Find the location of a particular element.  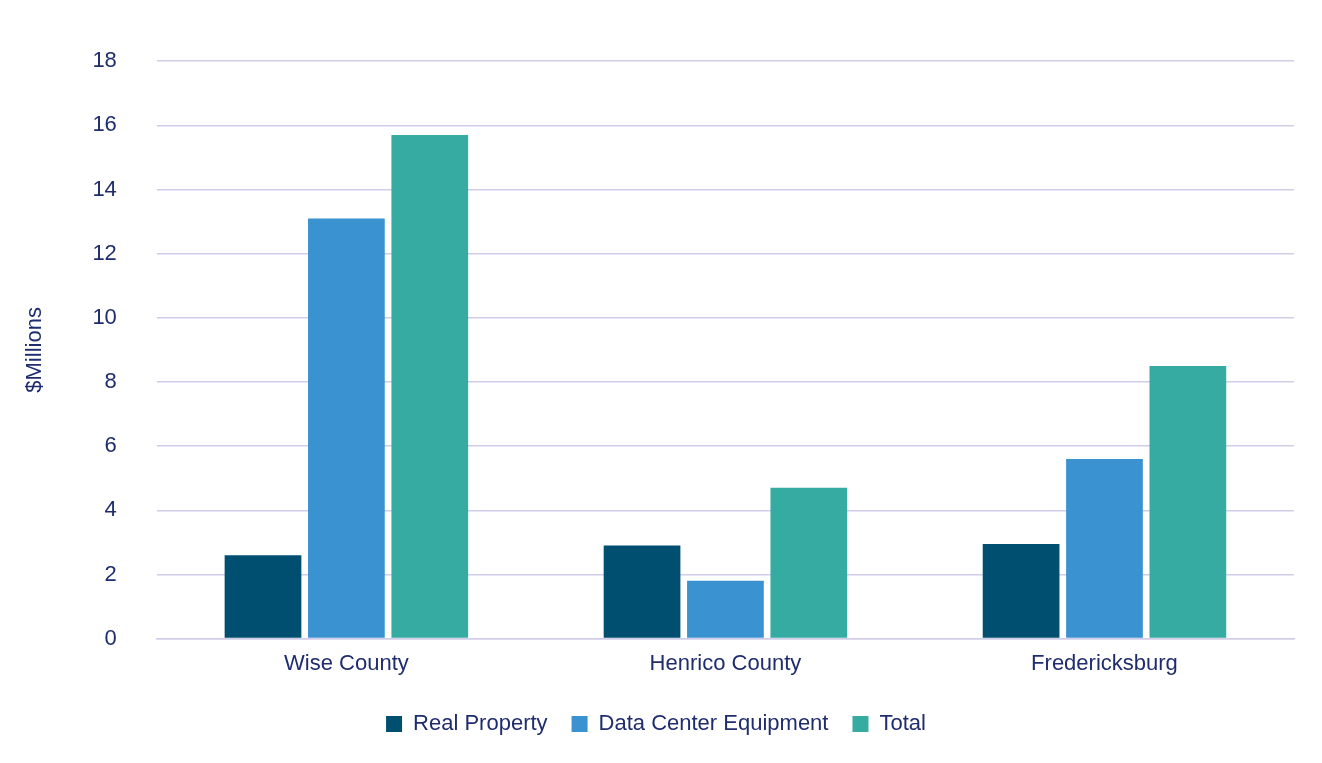

y-tick-label: 8 is located at coordinates (110, 381).